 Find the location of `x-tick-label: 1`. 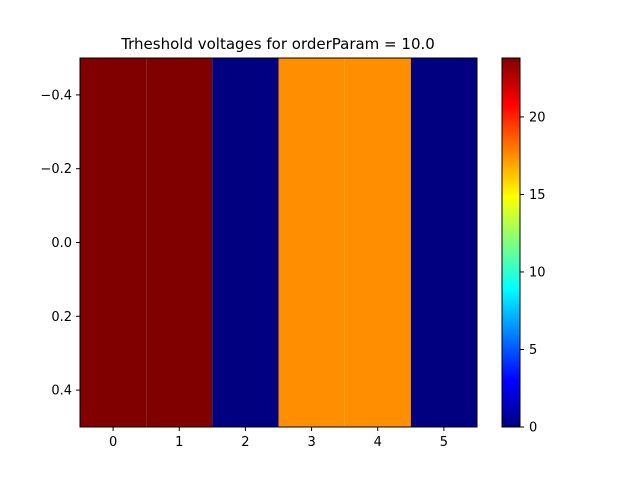

x-tick-label: 1 is located at coordinates (179, 442).